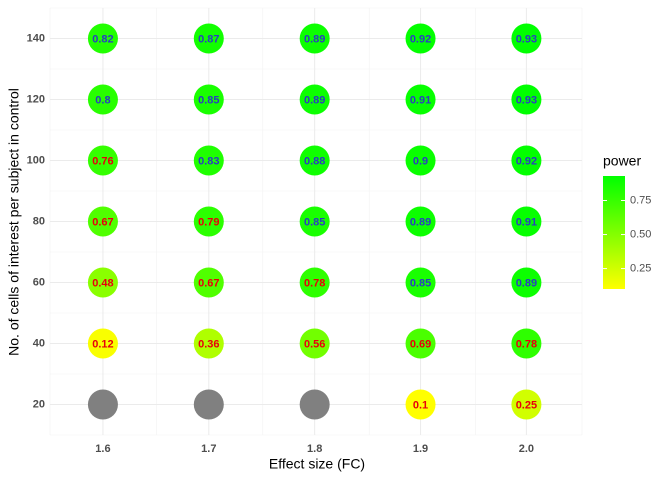 The height and width of the screenshot is (485, 672). Describe the element at coordinates (314, 449) in the screenshot. I see `x-tick-label: 1.8` at that location.